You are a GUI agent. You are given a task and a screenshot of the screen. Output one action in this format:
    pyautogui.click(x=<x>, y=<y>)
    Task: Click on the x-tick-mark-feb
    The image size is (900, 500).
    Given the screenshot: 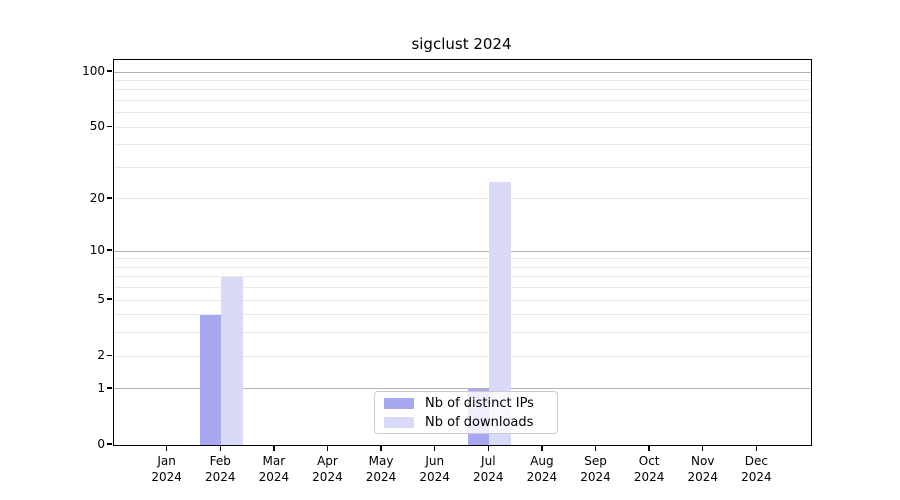 What is the action you would take?
    pyautogui.click(x=220, y=448)
    